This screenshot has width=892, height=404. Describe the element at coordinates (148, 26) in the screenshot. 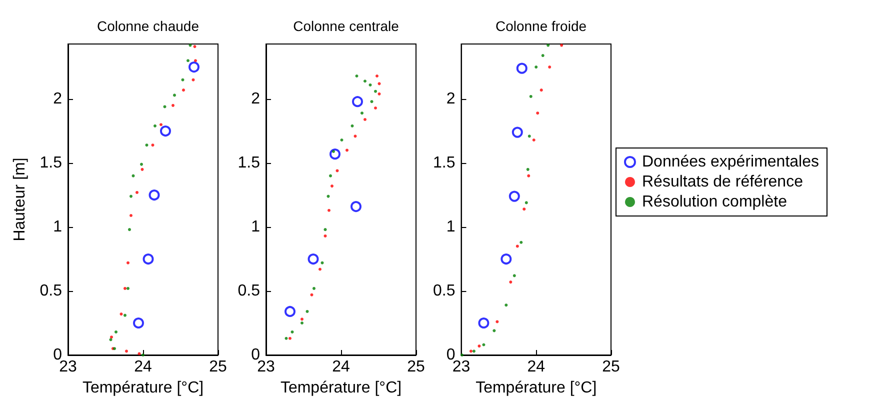

I see `chart-title: Colonne chaude` at that location.